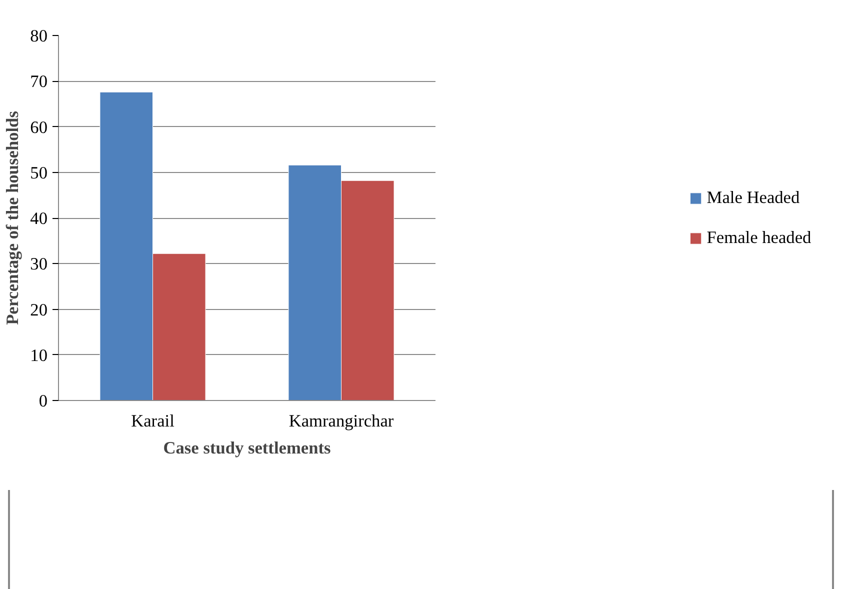 The width and height of the screenshot is (841, 589). Describe the element at coordinates (39, 218) in the screenshot. I see `y-tick-label: 40` at that location.